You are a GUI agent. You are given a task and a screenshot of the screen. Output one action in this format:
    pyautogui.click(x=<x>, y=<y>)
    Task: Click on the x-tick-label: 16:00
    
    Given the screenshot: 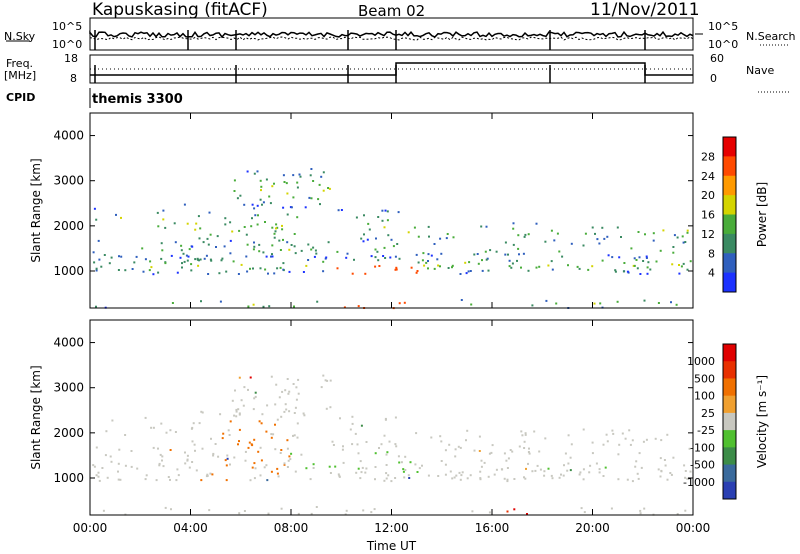 What is the action you would take?
    pyautogui.click(x=492, y=528)
    